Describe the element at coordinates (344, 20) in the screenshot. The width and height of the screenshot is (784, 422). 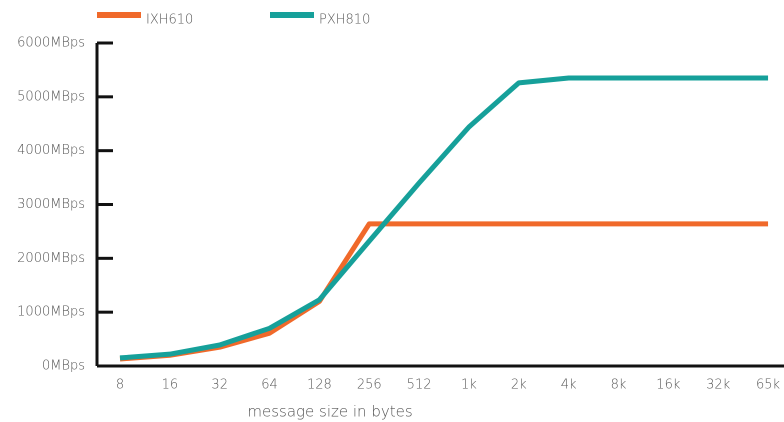
I see `legend-label: PXH810` at that location.